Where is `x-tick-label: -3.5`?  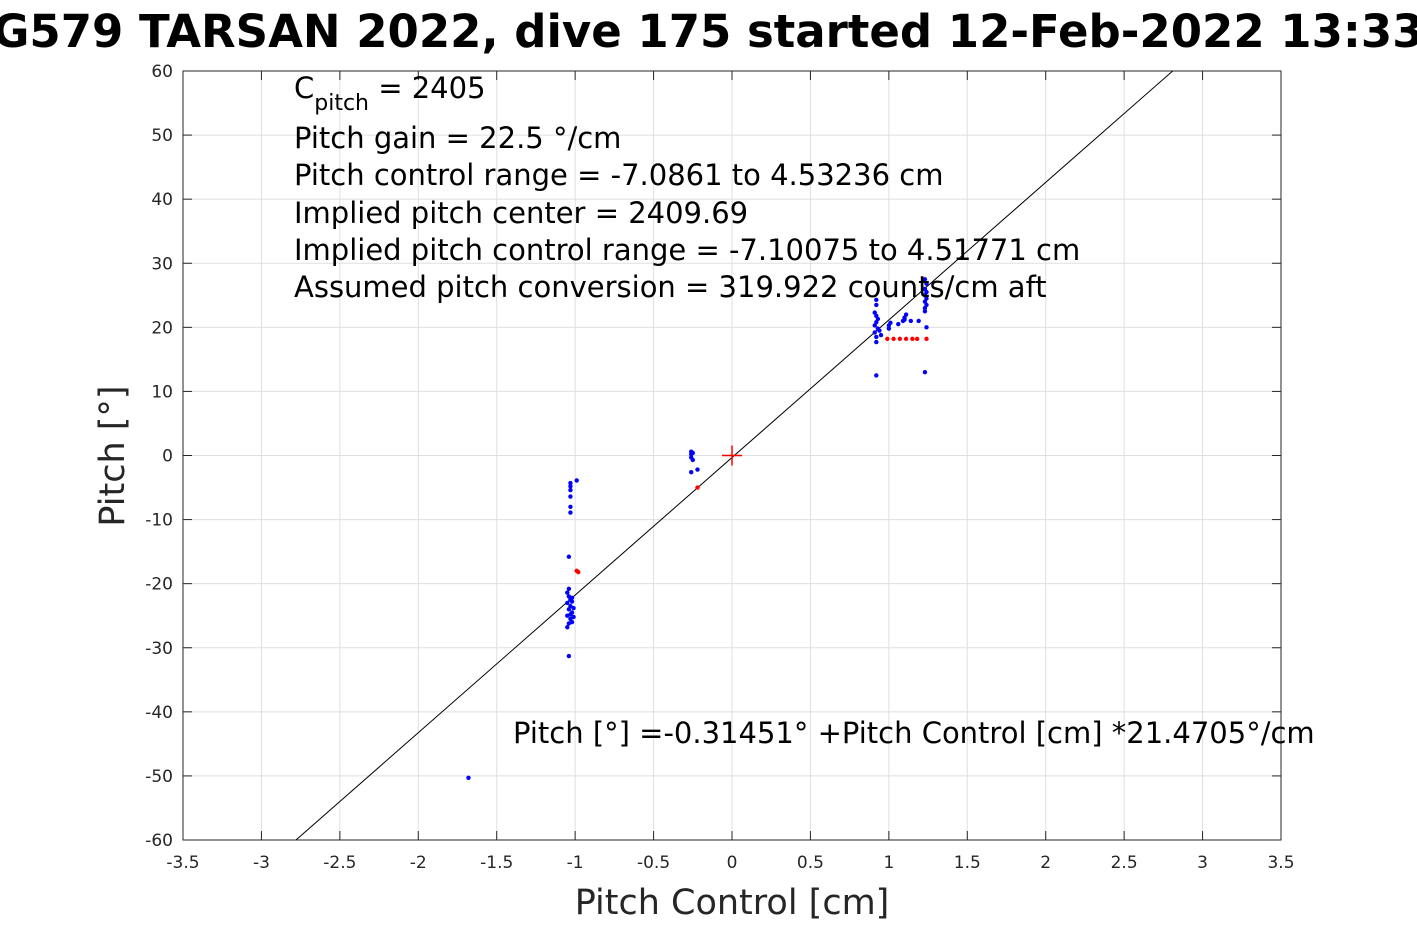
x-tick-label: -3.5 is located at coordinates (182, 863).